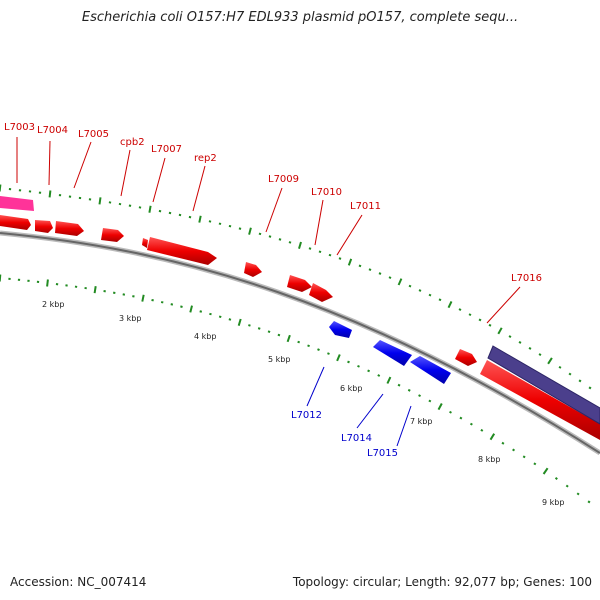  I want to click on gene-label-L7014: L7014, so click(356, 438).